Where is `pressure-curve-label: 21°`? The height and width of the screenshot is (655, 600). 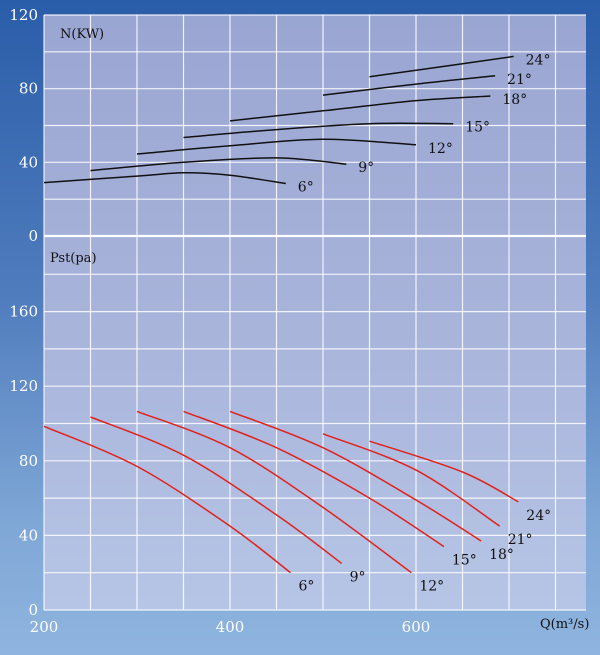
pressure-curve-label: 21° is located at coordinates (520, 540).